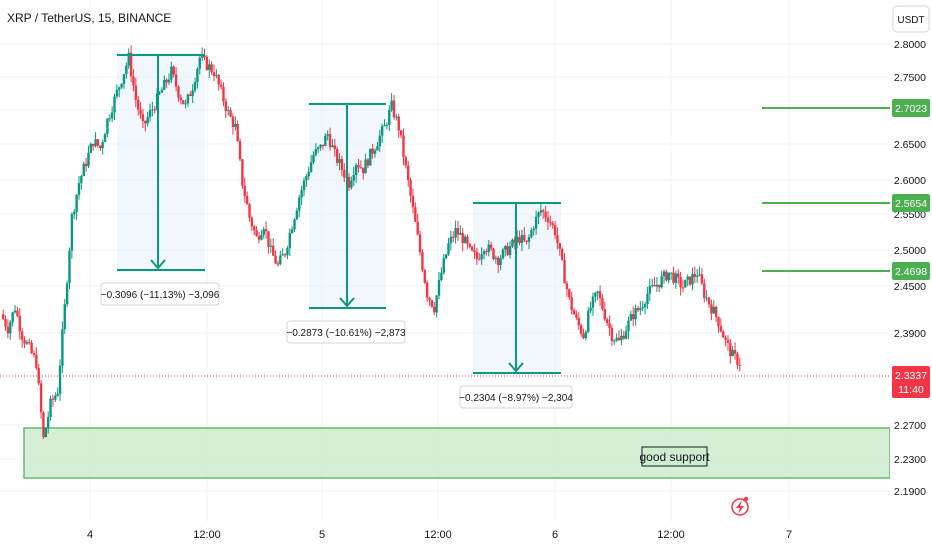  I want to click on price-tick: 2.1900, so click(910, 492).